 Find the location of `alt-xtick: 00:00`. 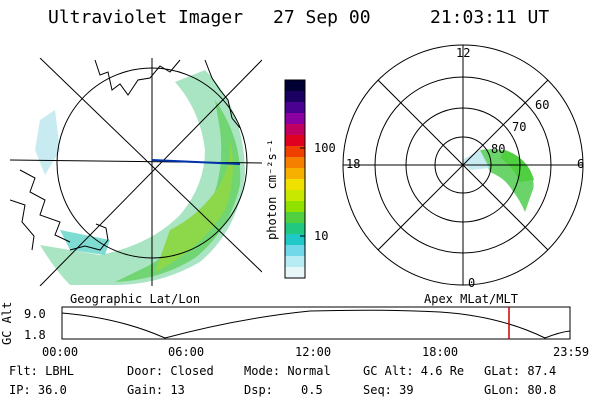

alt-xtick: 00:00 is located at coordinates (60, 352).